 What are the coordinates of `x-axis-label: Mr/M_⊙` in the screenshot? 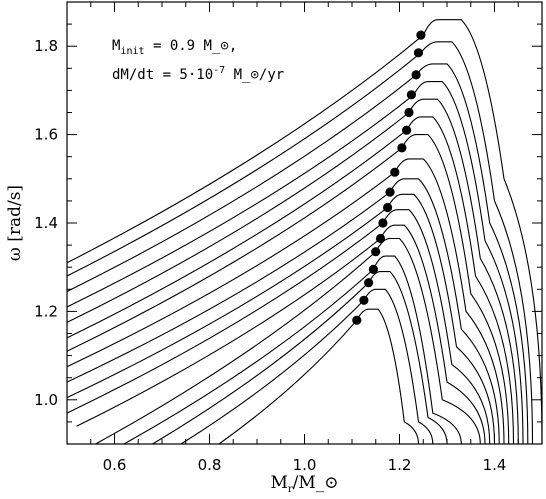 It's located at (304, 484).